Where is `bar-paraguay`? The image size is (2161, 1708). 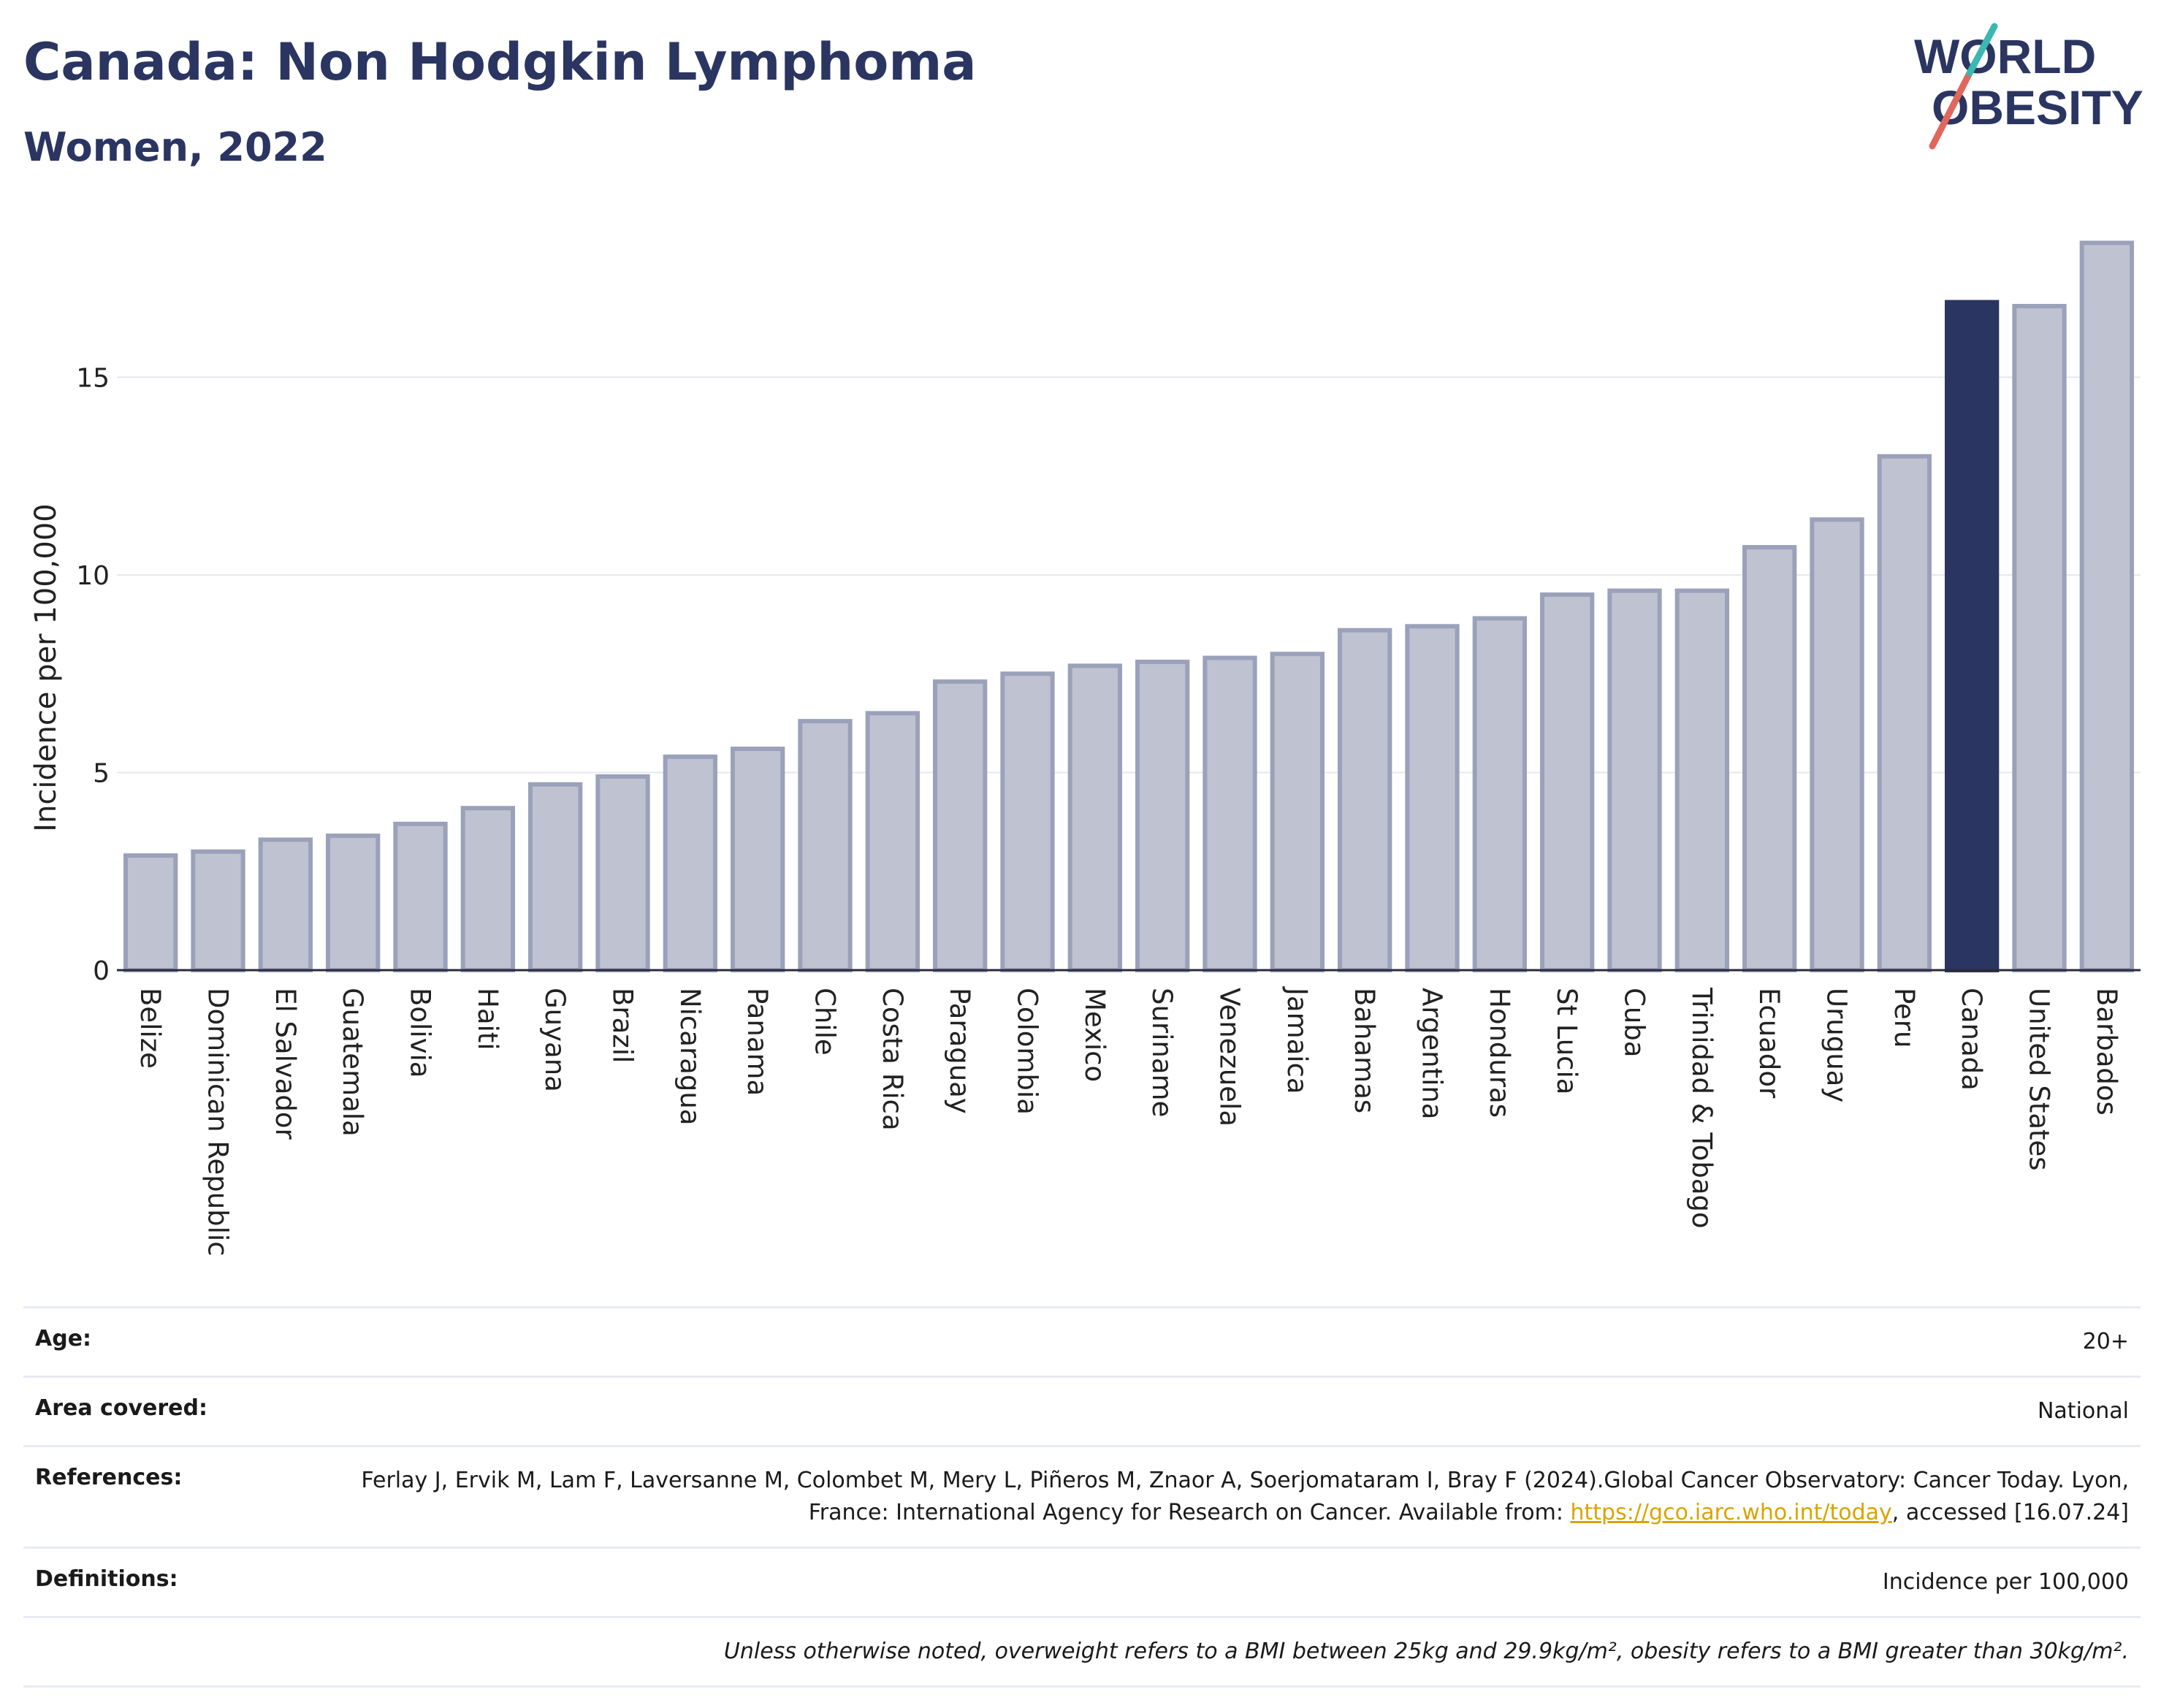 bar-paraguay is located at coordinates (961, 826).